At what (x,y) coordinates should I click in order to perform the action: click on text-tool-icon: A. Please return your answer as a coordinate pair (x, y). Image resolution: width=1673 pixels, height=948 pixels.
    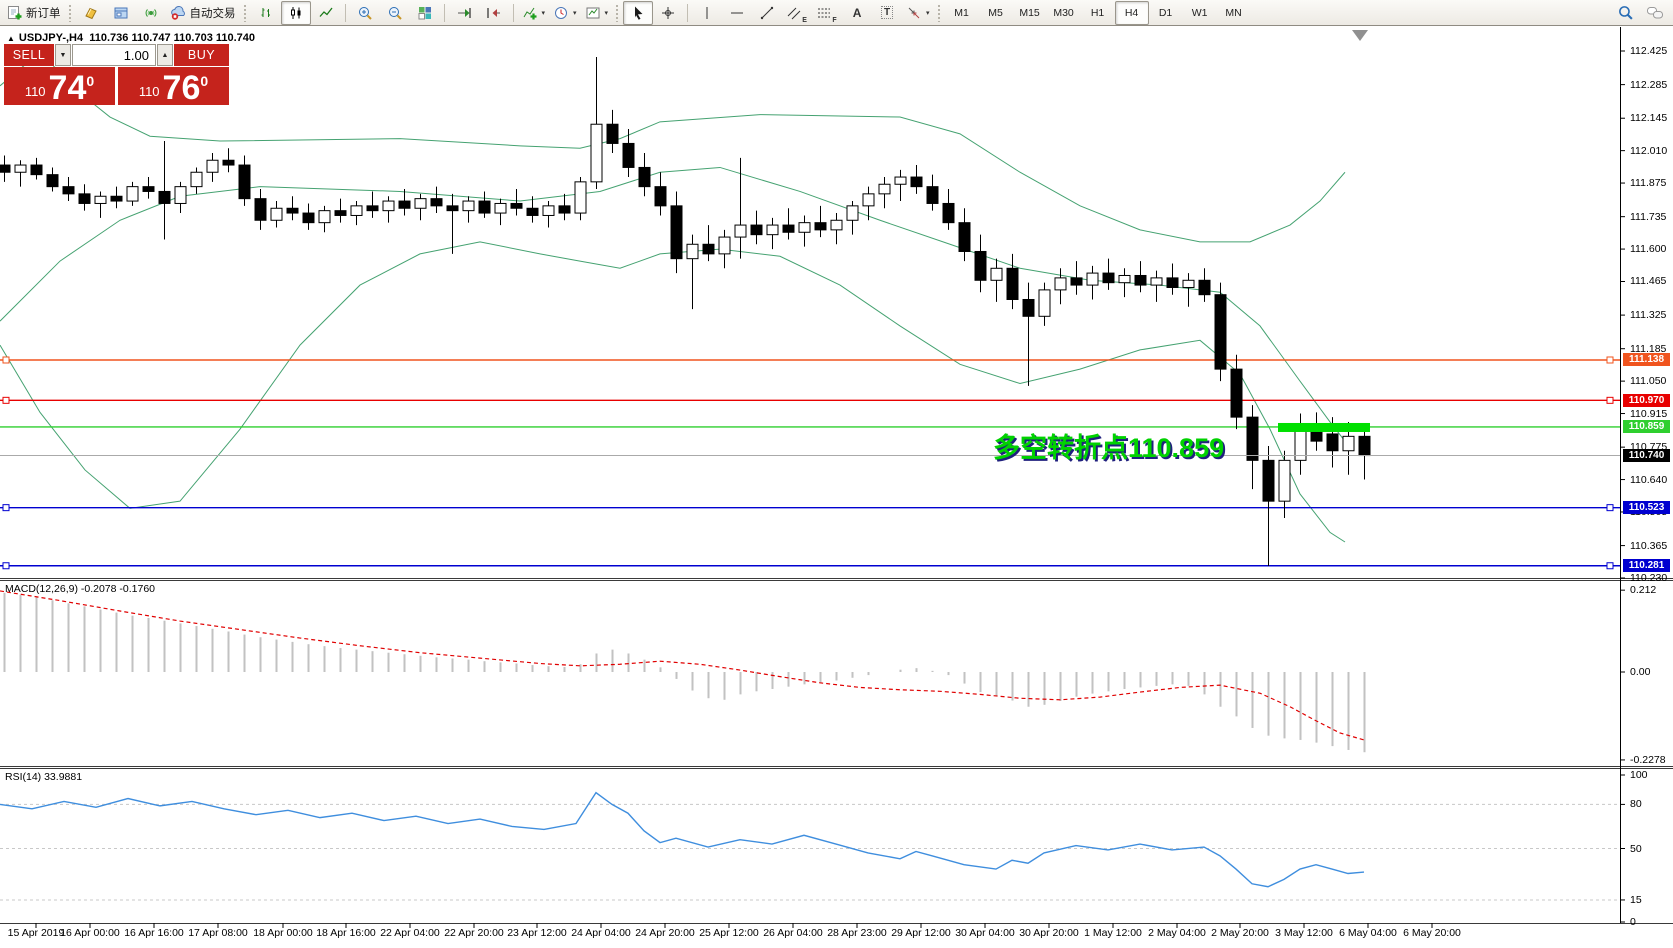
    Looking at the image, I should click on (857, 12).